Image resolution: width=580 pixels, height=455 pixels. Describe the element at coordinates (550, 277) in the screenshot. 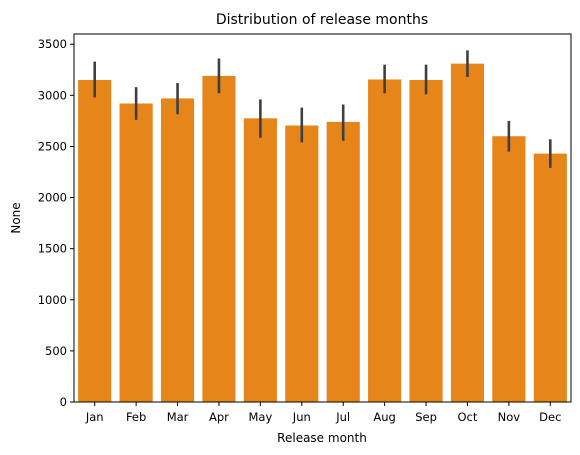

I see `bar-dec` at that location.